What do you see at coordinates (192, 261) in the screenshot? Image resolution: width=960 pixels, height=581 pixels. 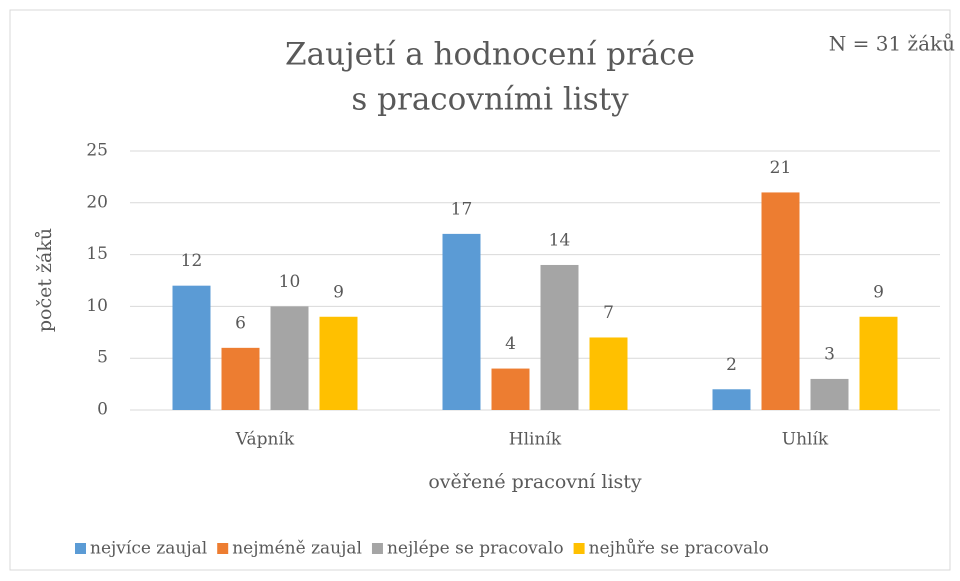 I see `data-label: 12` at bounding box center [192, 261].